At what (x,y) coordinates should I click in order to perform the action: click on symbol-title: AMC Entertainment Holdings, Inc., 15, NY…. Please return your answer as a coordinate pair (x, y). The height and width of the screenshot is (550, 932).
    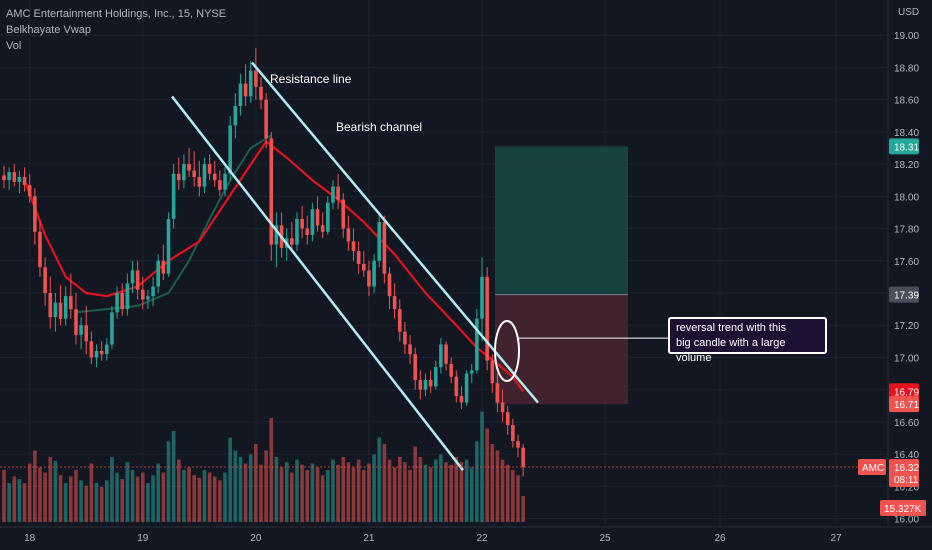
    Looking at the image, I should click on (116, 14).